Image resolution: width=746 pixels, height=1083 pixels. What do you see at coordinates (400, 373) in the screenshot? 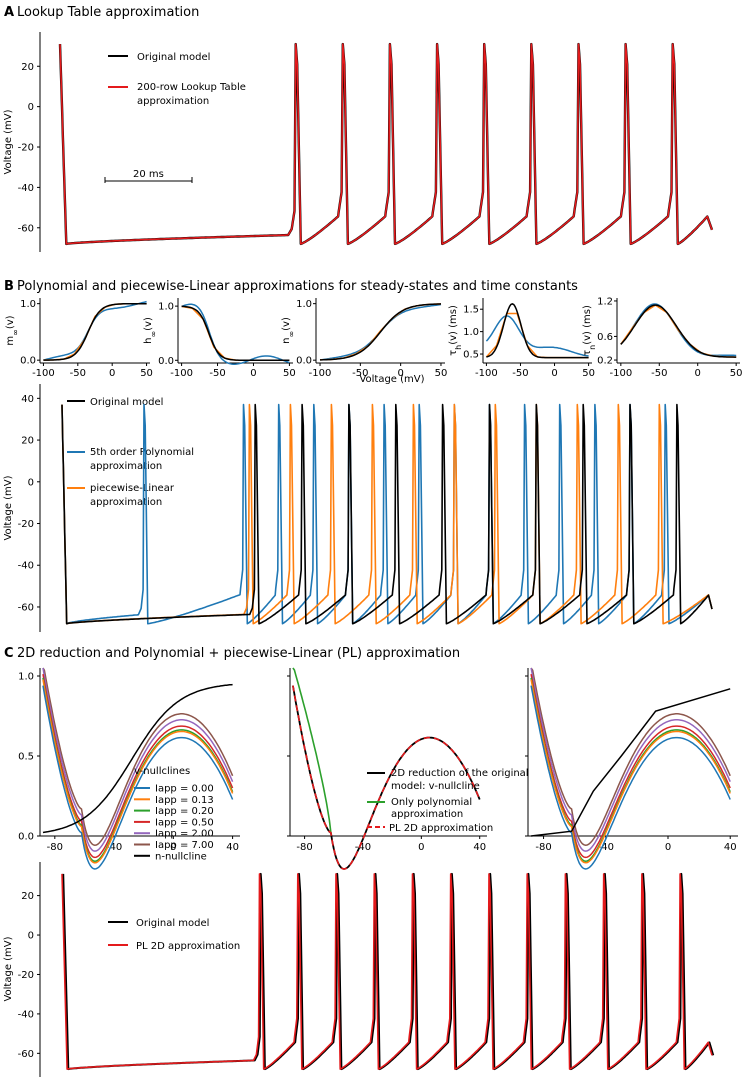
I see `small-plot-n-xtick-label-2: 0` at bounding box center [400, 373].